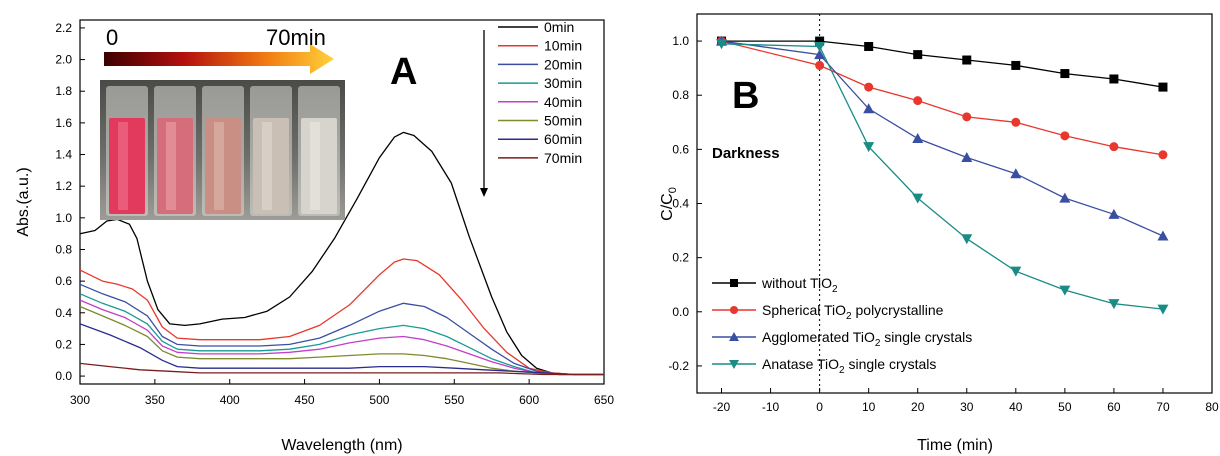 Image resolution: width=1220 pixels, height=456 pixels. What do you see at coordinates (63, 123) in the screenshot?
I see `y-tick-label-a: 1.6` at bounding box center [63, 123].